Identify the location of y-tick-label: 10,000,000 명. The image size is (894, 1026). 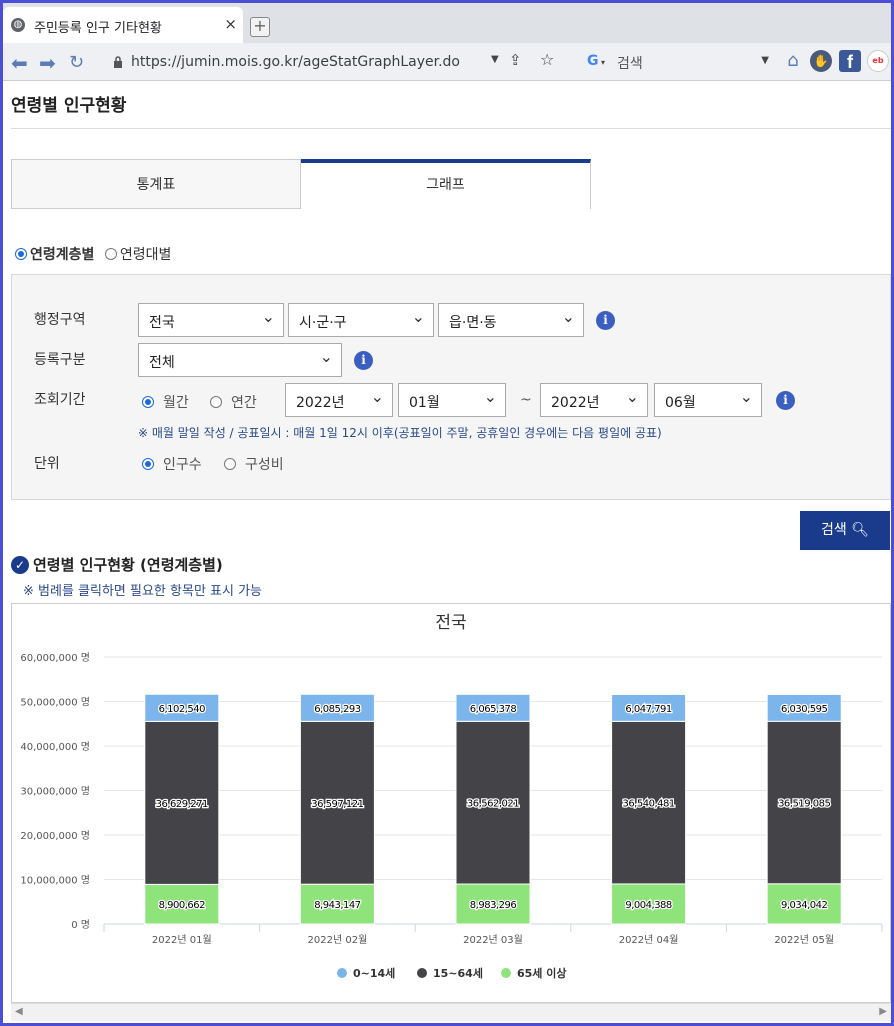
(55, 881).